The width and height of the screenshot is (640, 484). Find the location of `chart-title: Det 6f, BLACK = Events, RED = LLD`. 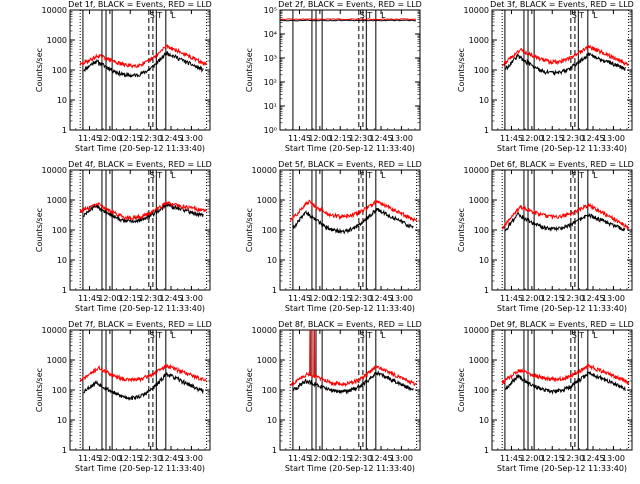

chart-title: Det 6f, BLACK = Events, RED = LLD is located at coordinates (562, 164).